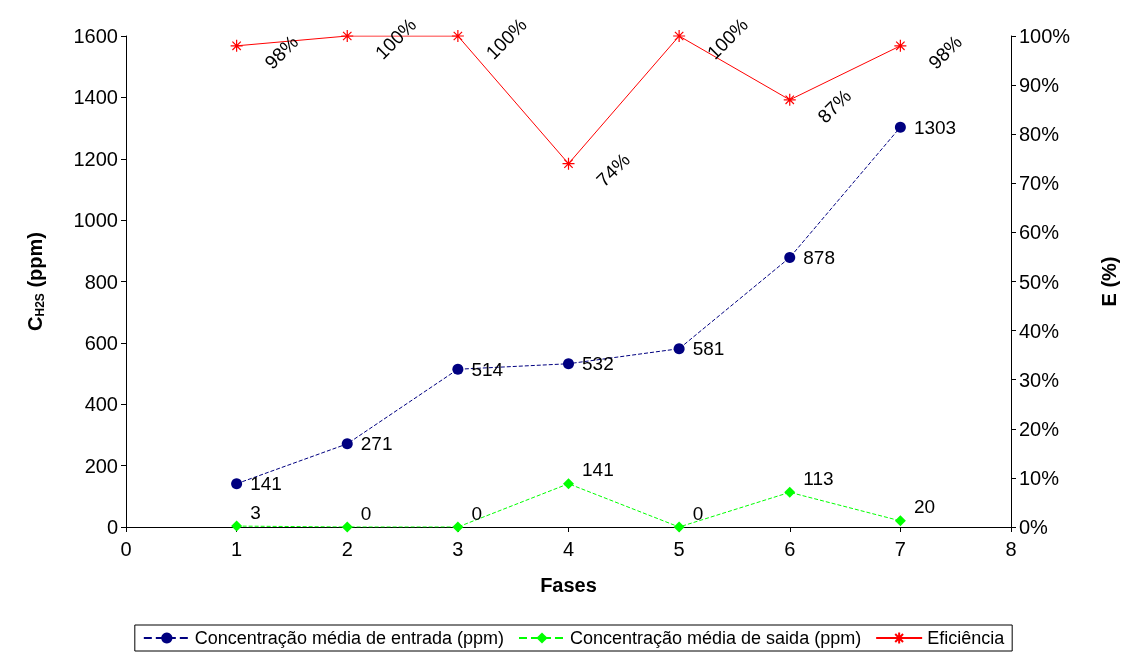 This screenshot has width=1147, height=663. What do you see at coordinates (1039, 232) in the screenshot?
I see `y2-tick-label: 60%` at bounding box center [1039, 232].